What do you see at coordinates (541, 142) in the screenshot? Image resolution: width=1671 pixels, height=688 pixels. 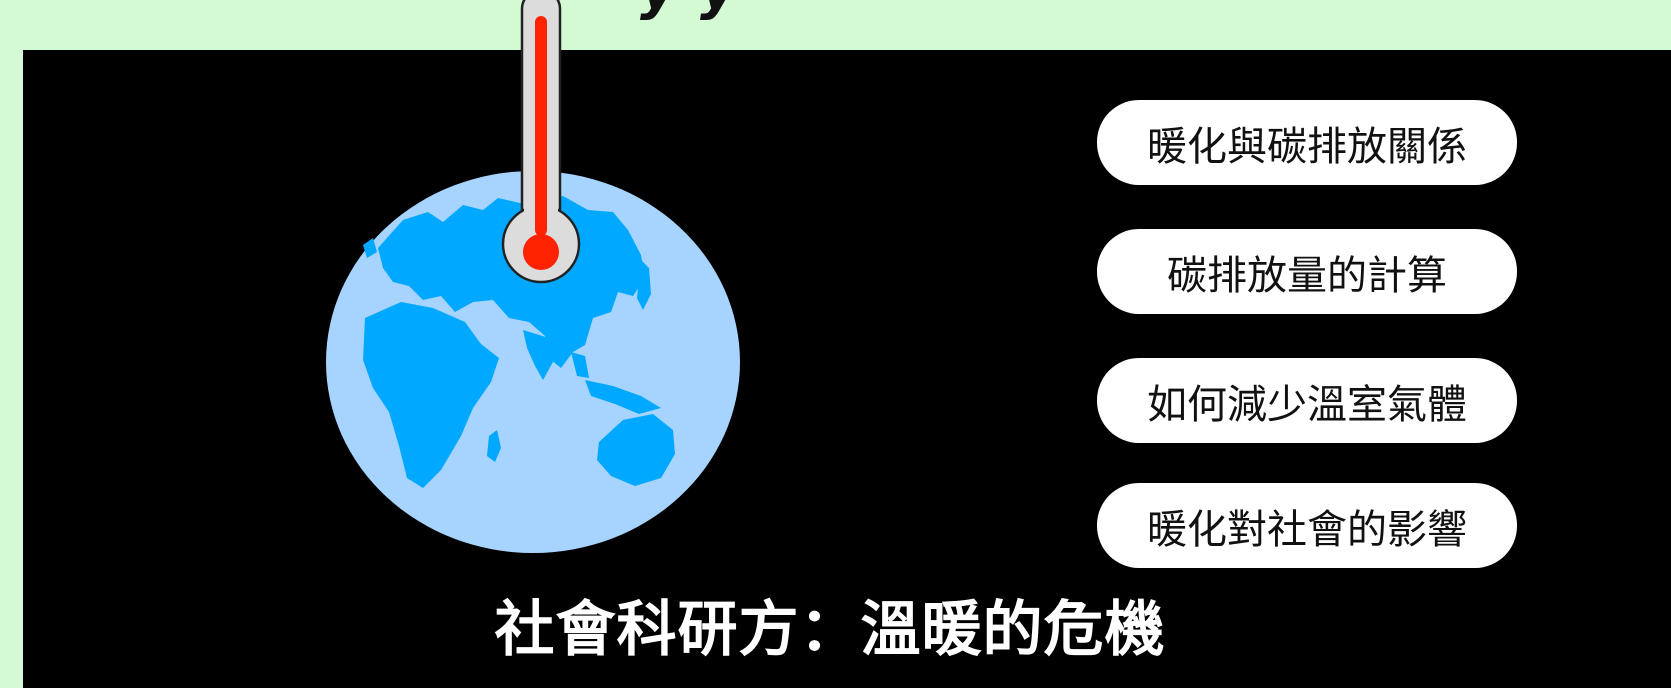 I see `thermometer-icon` at bounding box center [541, 142].